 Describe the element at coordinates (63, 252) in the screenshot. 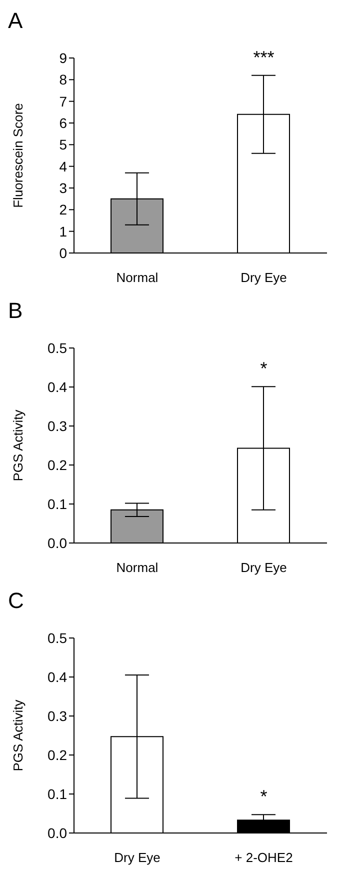

I see `y-tick-label: 0` at that location.